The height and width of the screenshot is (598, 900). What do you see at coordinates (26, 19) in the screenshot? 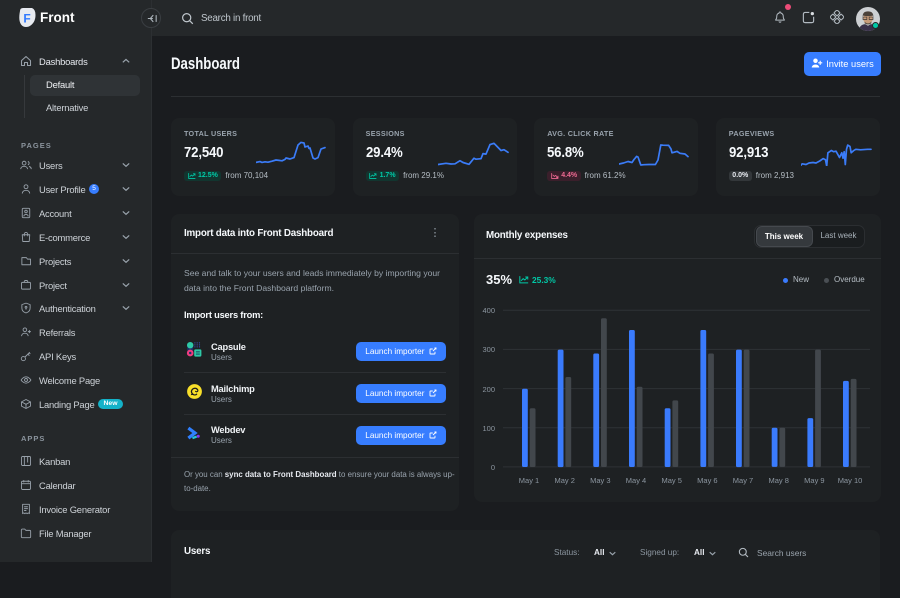
I see `svg-text: F` at bounding box center [26, 19].